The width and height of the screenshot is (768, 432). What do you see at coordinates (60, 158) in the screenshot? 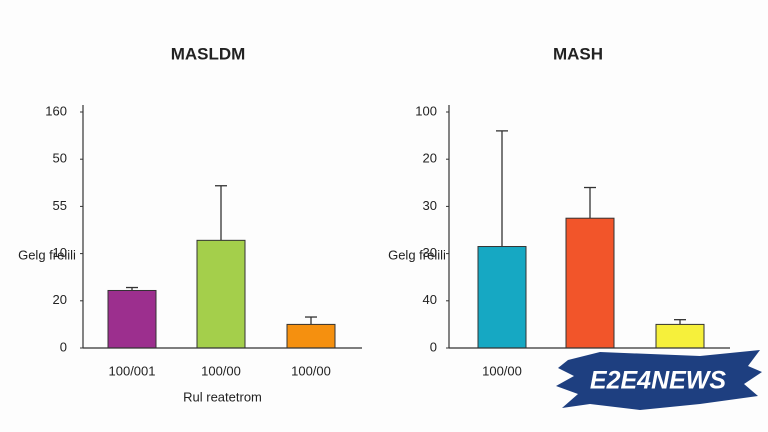
I see `y-tick-label: 50` at bounding box center [60, 158].